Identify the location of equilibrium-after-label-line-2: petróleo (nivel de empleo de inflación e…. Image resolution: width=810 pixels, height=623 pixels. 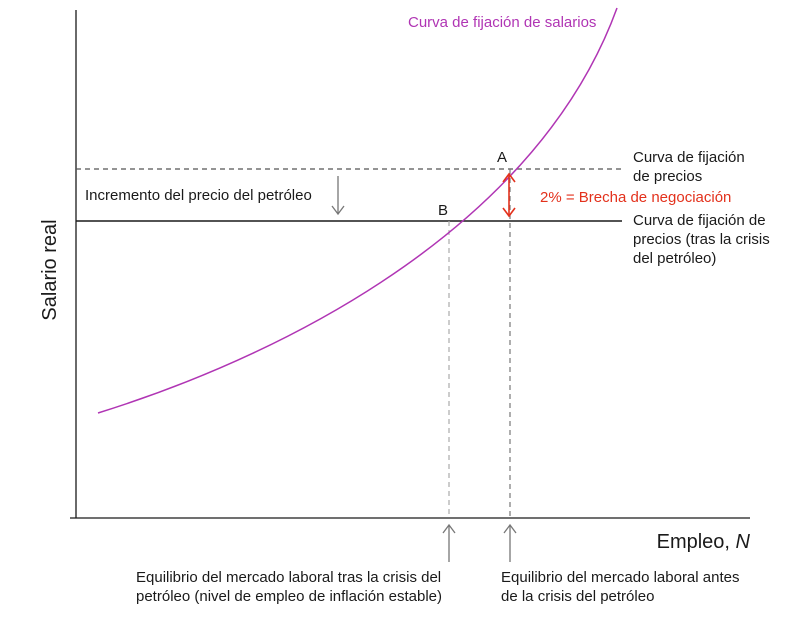
(289, 596).